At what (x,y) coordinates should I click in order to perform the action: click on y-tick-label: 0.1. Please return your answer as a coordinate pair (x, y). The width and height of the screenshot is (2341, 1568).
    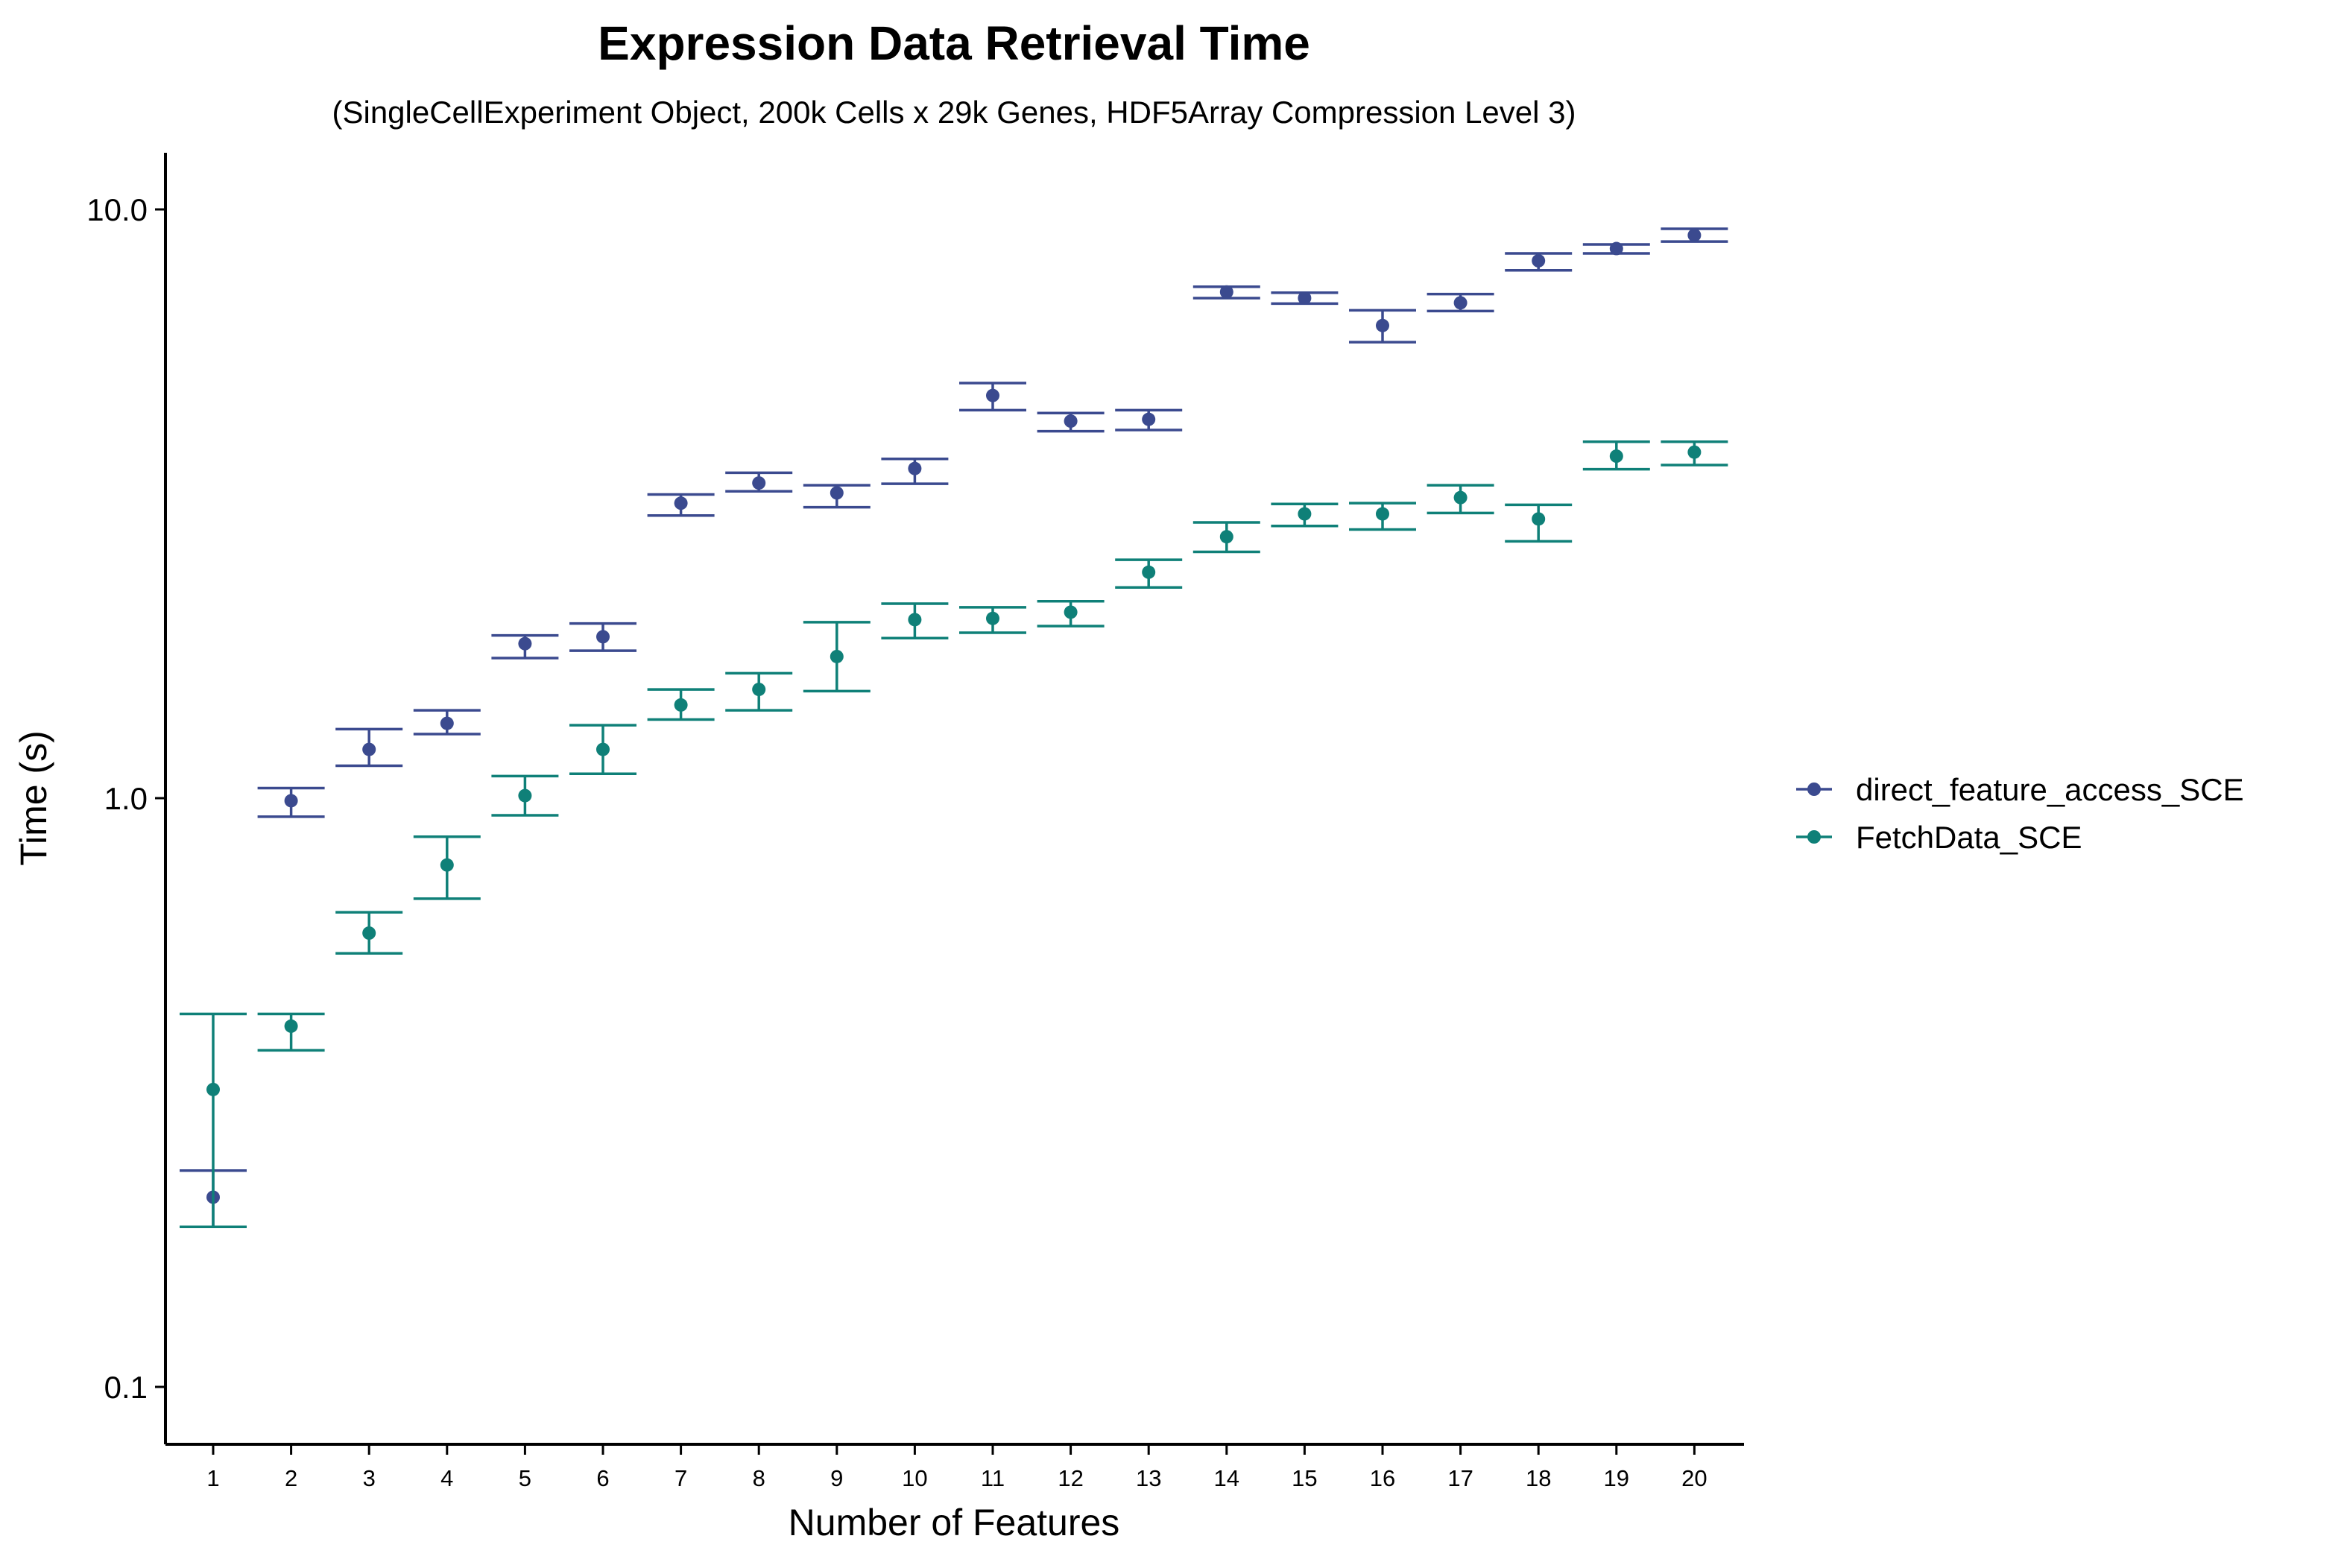
    Looking at the image, I should click on (126, 1388).